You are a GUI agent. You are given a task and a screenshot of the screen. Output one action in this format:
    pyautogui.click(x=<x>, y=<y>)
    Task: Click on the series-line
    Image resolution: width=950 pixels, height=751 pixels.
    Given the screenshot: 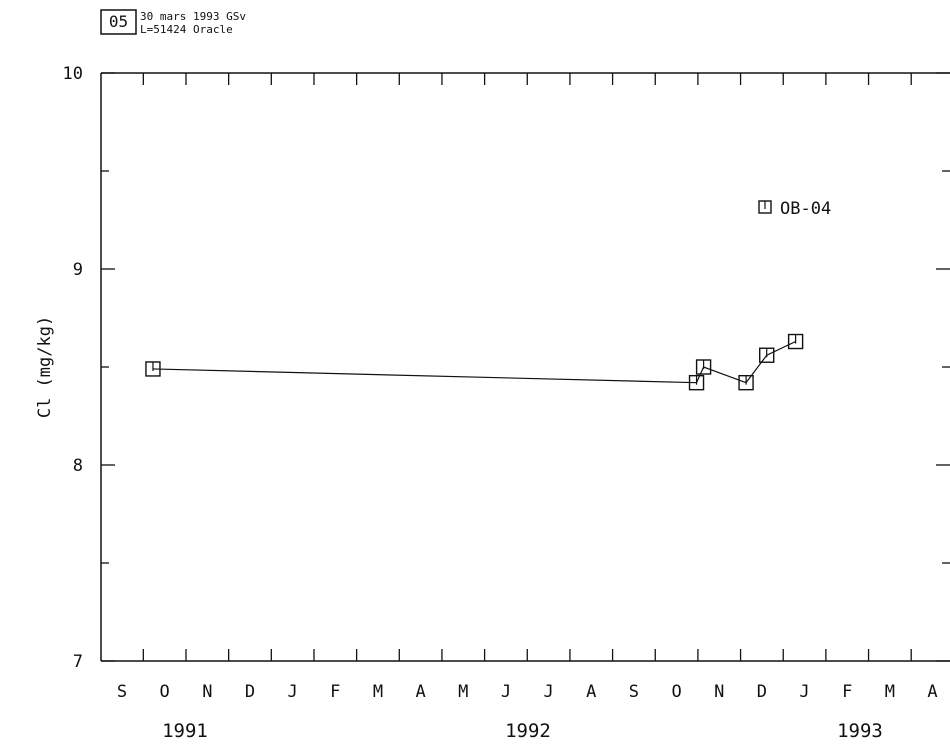 What is the action you would take?
    pyautogui.click(x=474, y=362)
    